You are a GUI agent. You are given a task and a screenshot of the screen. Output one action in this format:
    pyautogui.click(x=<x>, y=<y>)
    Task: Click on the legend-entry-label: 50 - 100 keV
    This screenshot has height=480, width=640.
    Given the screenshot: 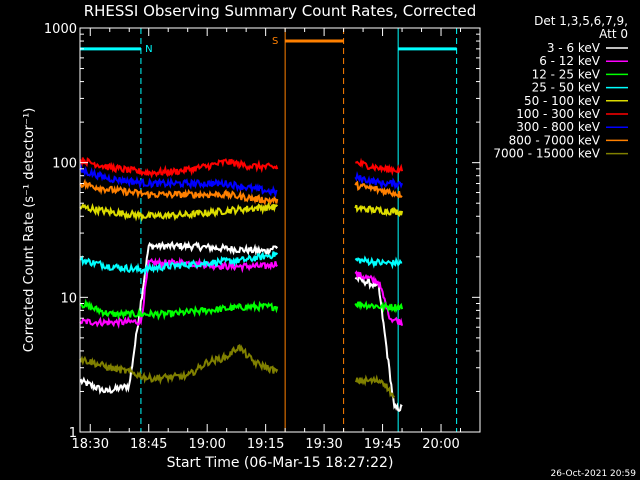 What is the action you would take?
    pyautogui.click(x=562, y=101)
    